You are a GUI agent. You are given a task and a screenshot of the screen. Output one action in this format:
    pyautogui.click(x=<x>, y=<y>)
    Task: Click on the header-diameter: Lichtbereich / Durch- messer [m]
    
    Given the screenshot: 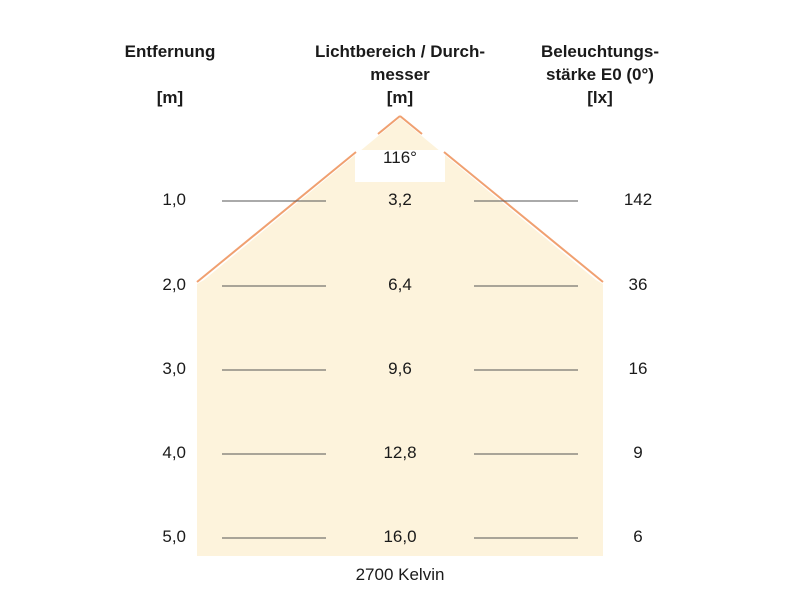 What is the action you would take?
    pyautogui.click(x=400, y=74)
    